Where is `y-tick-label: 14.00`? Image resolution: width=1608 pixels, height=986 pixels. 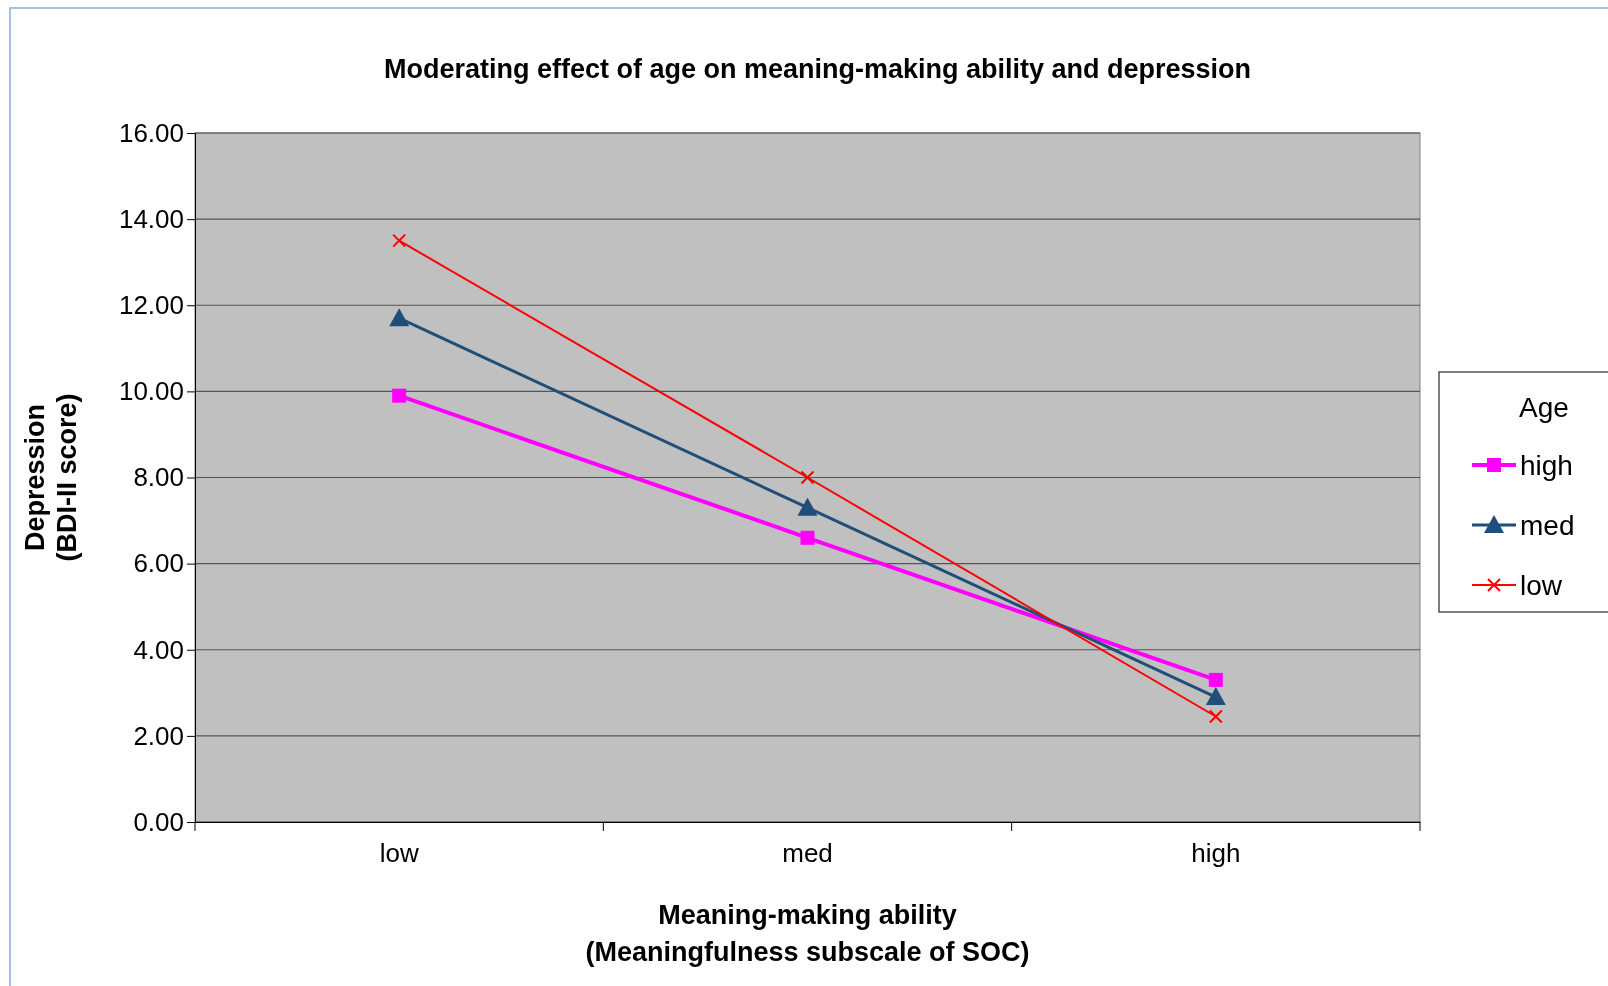
y-tick-label: 14.00 is located at coordinates (151, 218).